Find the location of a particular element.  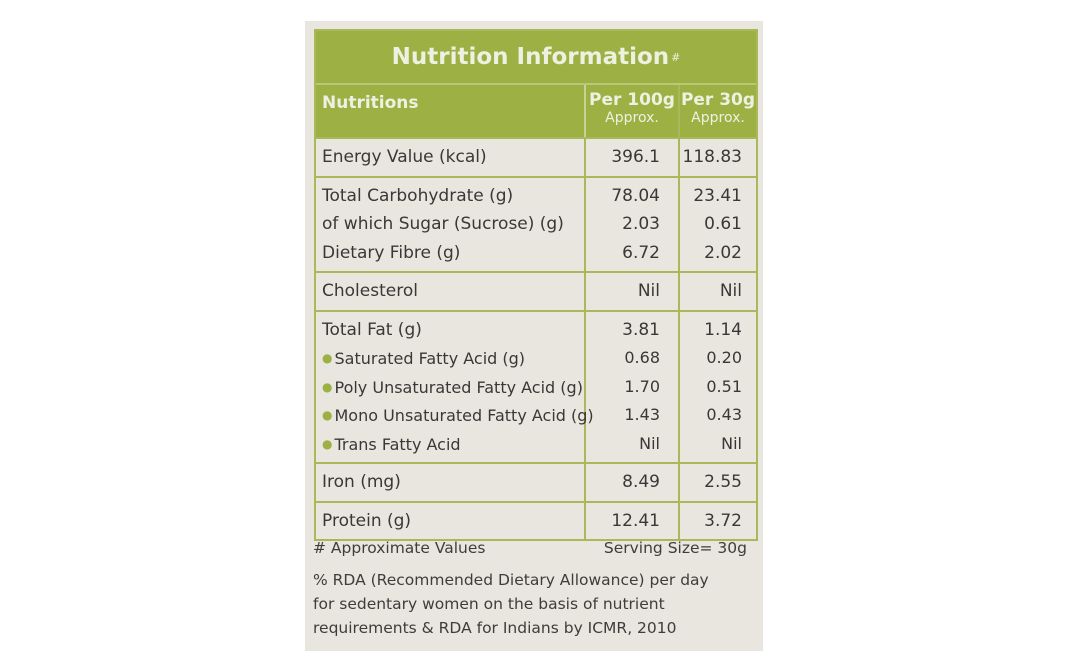

nutrient-name: ● Poly Unsaturated Fatty Acid (g) is located at coordinates (453, 387).